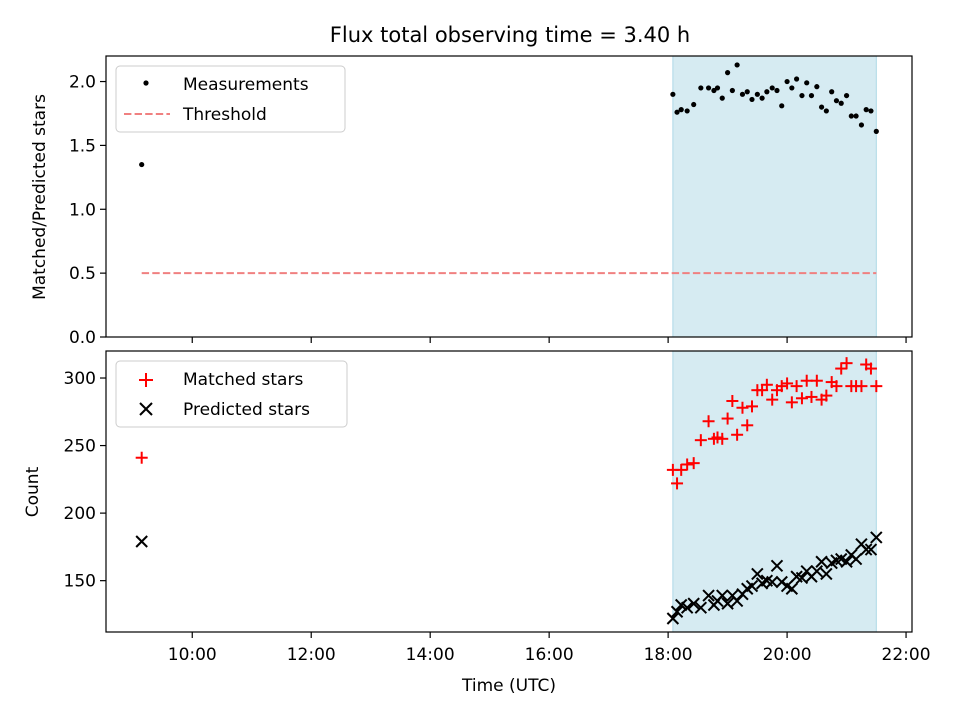  I want to click on top-y-ticks: 0.0 0.5 1.0 1.5 2.0, so click(87, 210).